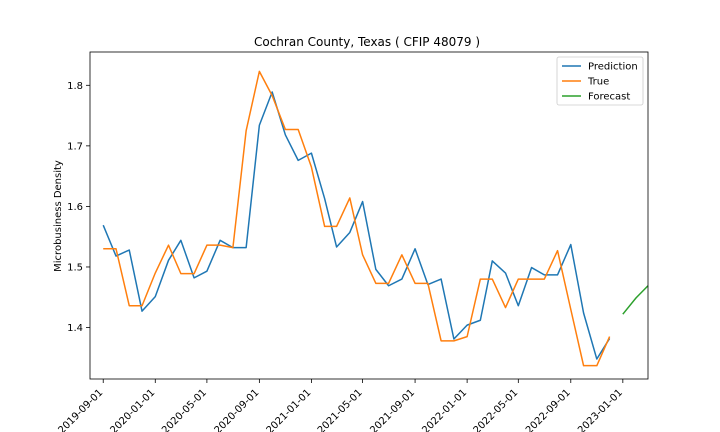  Describe the element at coordinates (75, 207) in the screenshot. I see `y-tick-label: 1.6` at that location.